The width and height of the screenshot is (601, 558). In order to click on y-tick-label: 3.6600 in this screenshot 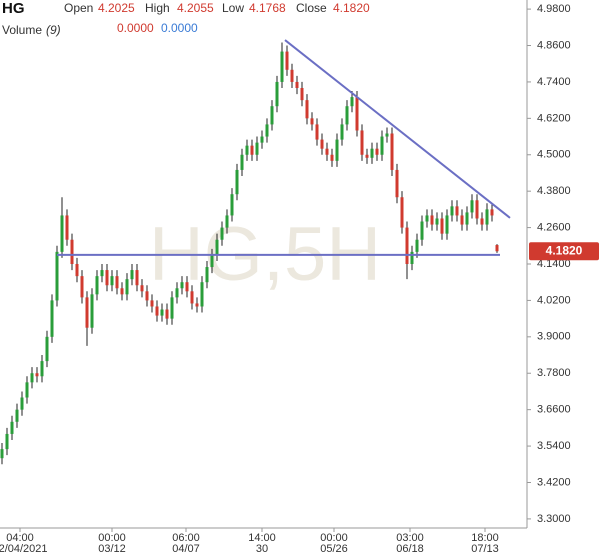, I will do `click(554, 410)`.